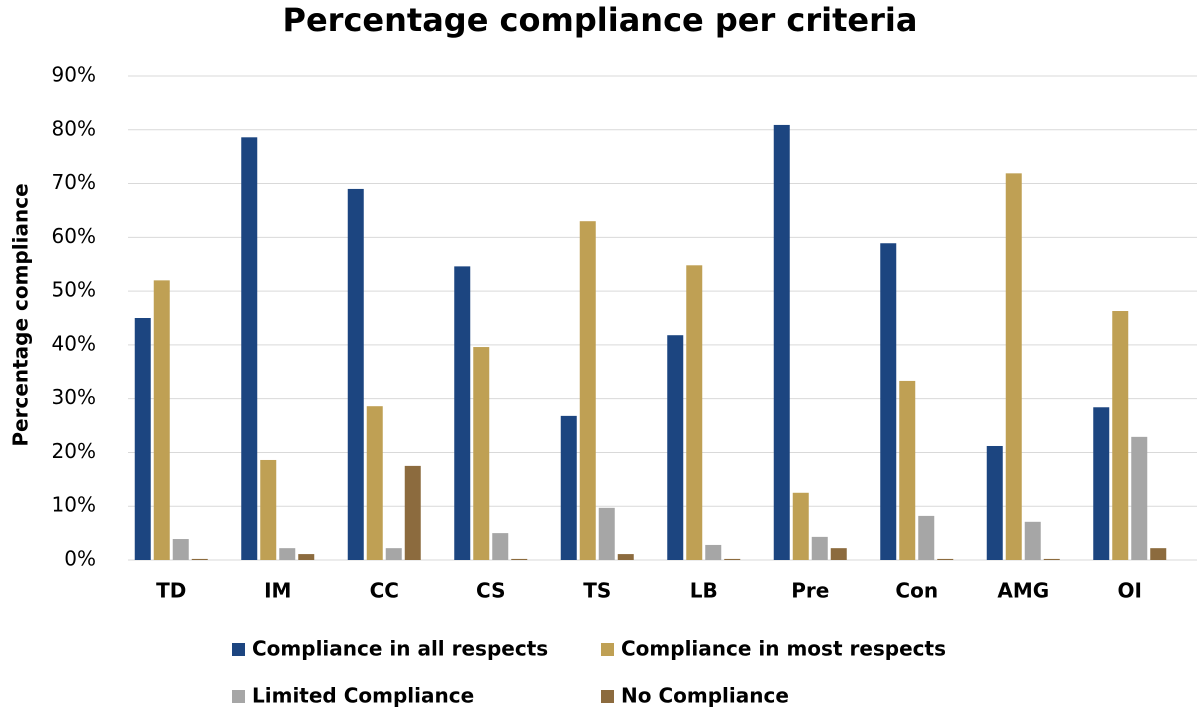  Describe the element at coordinates (916, 591) in the screenshot. I see `x-tick-label: Con` at that location.